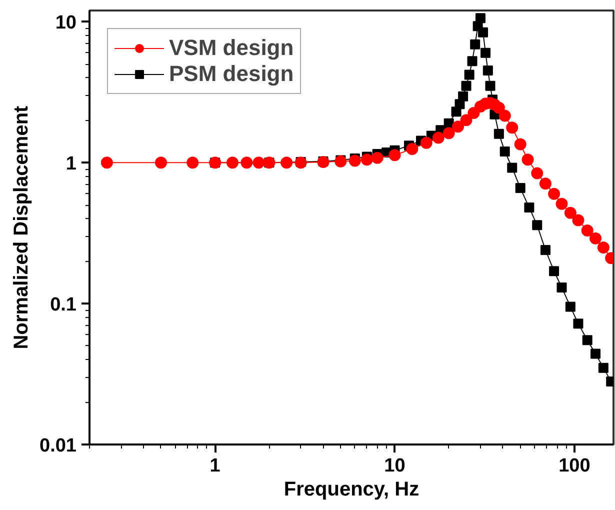  I want to click on y-tick-label: 10, so click(66, 23).